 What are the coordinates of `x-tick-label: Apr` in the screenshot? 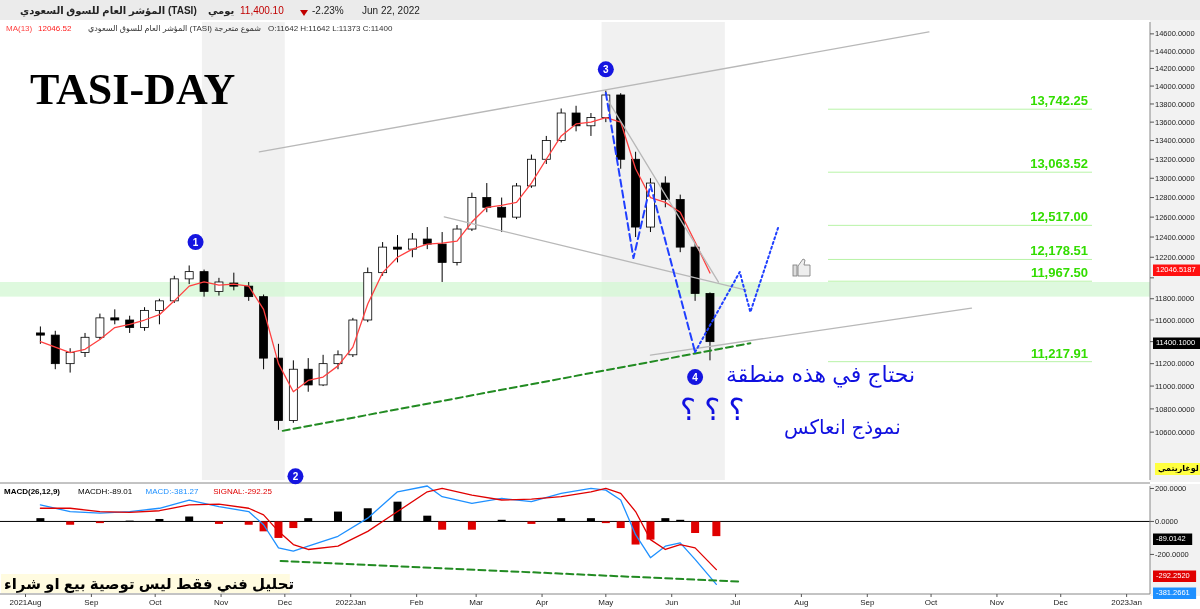 It's located at (542, 602).